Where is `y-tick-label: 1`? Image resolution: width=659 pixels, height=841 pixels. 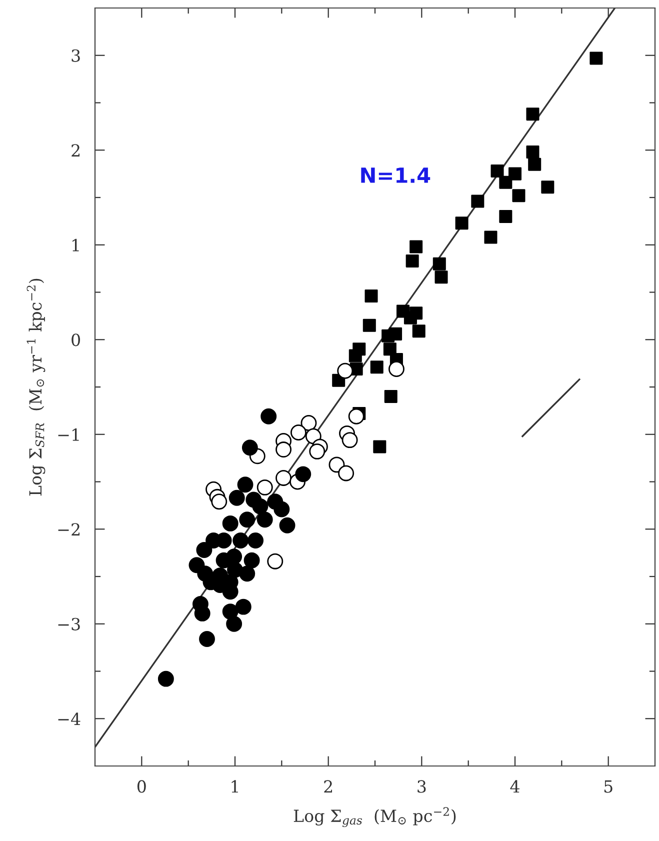 y-tick-label: 1 is located at coordinates (75, 245).